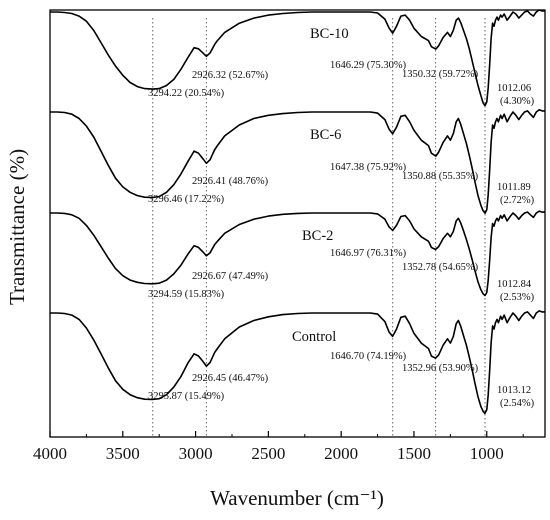 This screenshot has height=520, width=550. What do you see at coordinates (341, 453) in the screenshot?
I see `x-tick-label: 2000` at bounding box center [341, 453].